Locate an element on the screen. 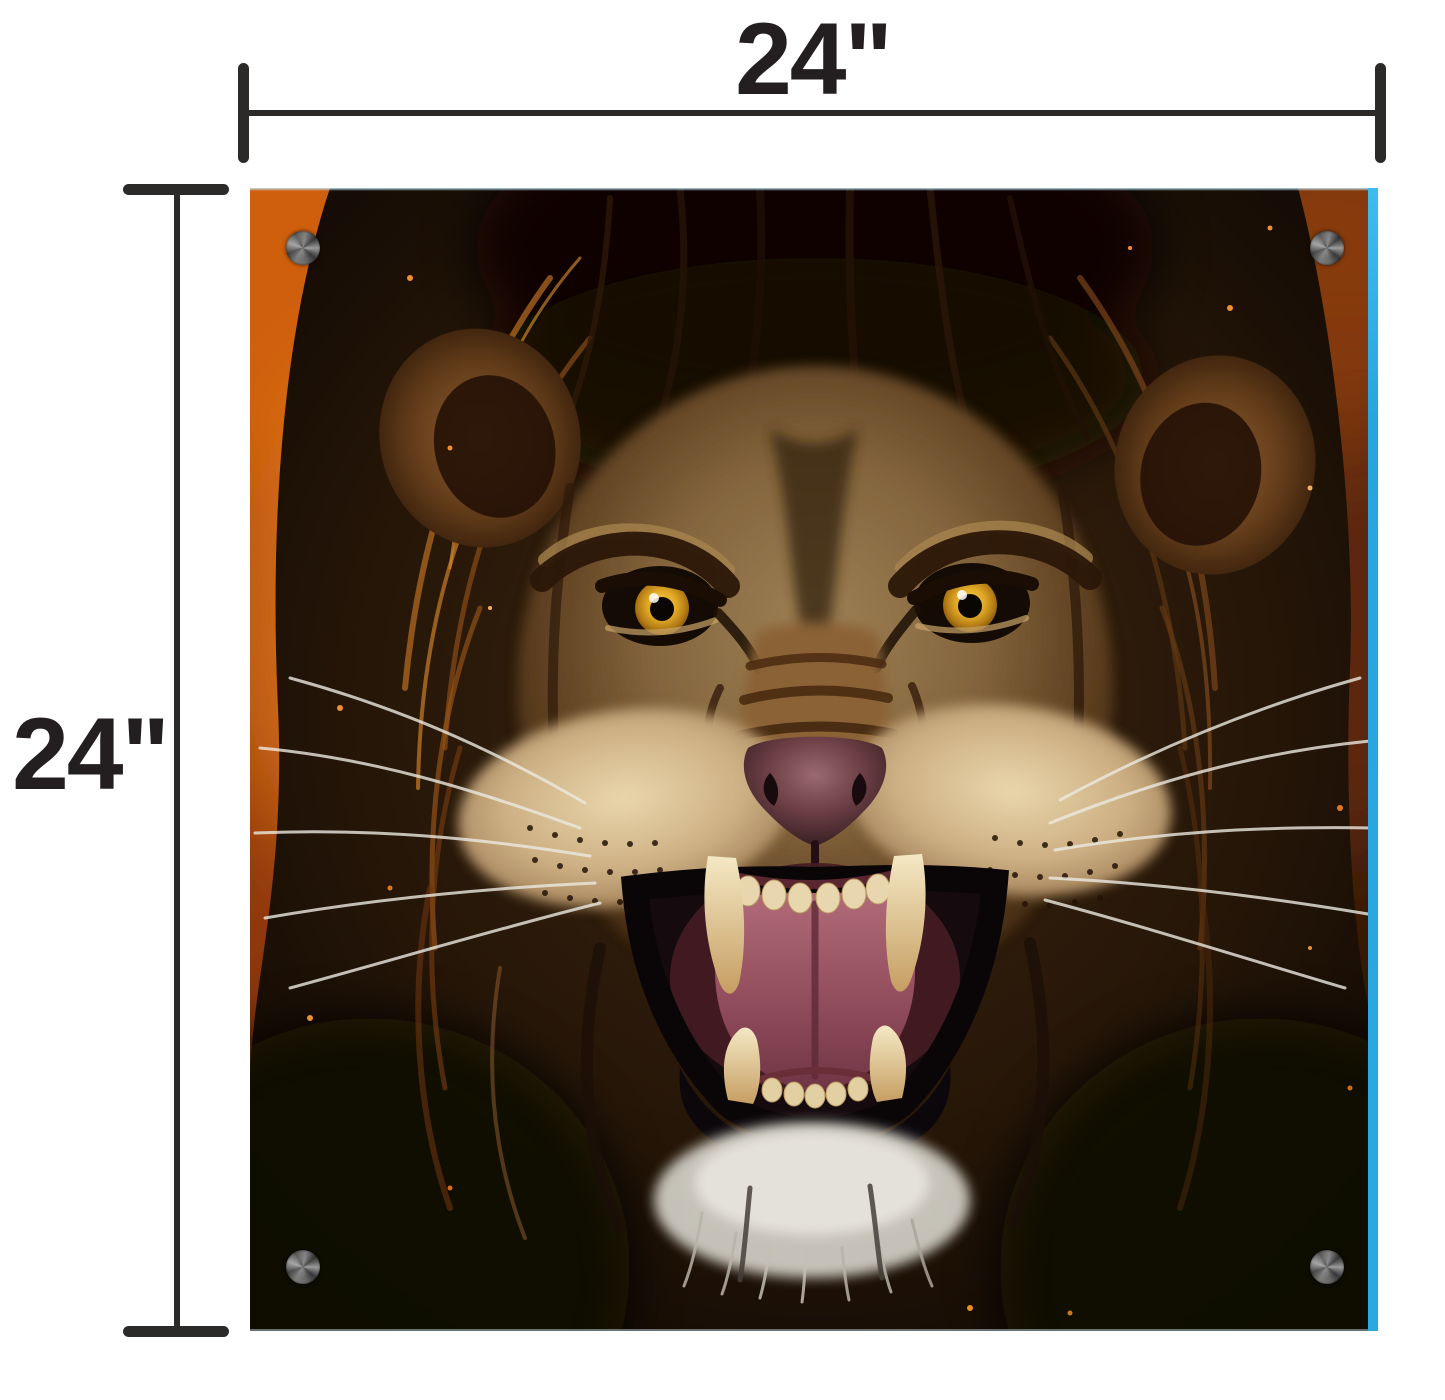  width-dimension-tick-right is located at coordinates (1380, 113).